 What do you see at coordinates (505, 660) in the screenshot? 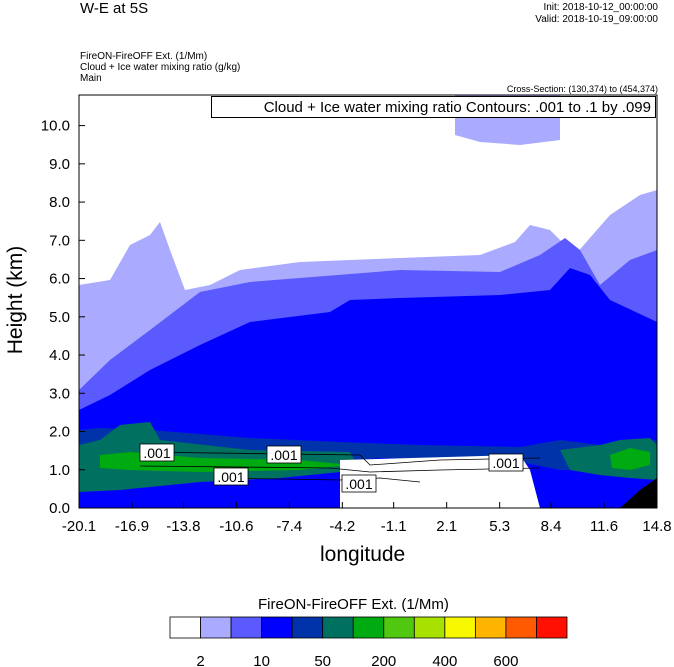
I see `colorbar-tick-label: 600` at bounding box center [505, 660].